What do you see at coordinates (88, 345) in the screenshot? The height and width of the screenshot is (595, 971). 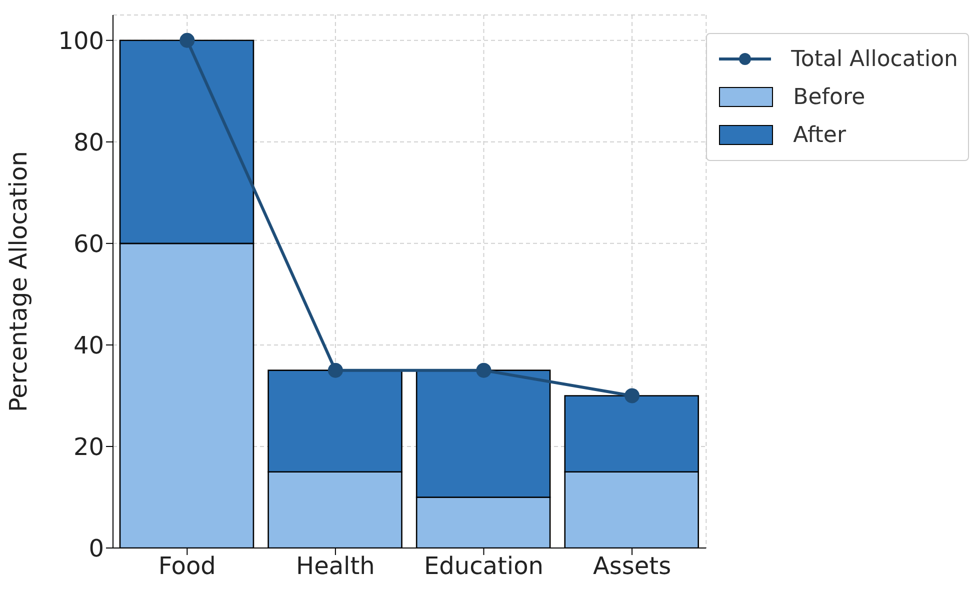 I see `y-tick-label: 40` at bounding box center [88, 345].